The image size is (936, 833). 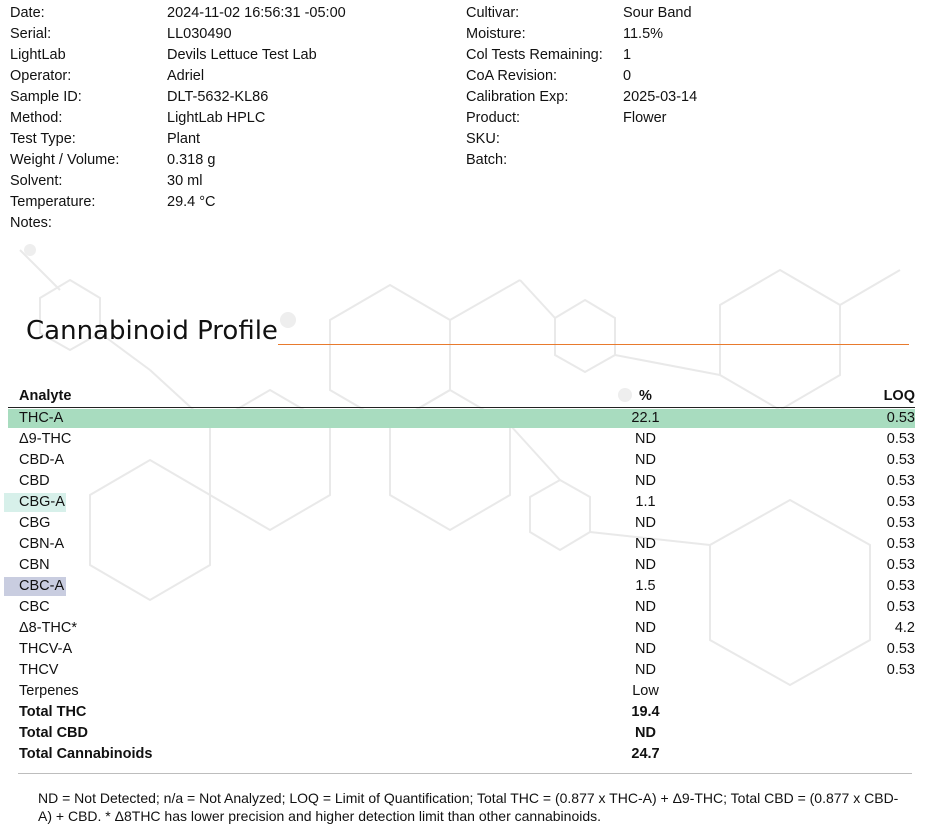 What do you see at coordinates (86, 754) in the screenshot?
I see `analyte-cell: Total Cannabinoids` at bounding box center [86, 754].